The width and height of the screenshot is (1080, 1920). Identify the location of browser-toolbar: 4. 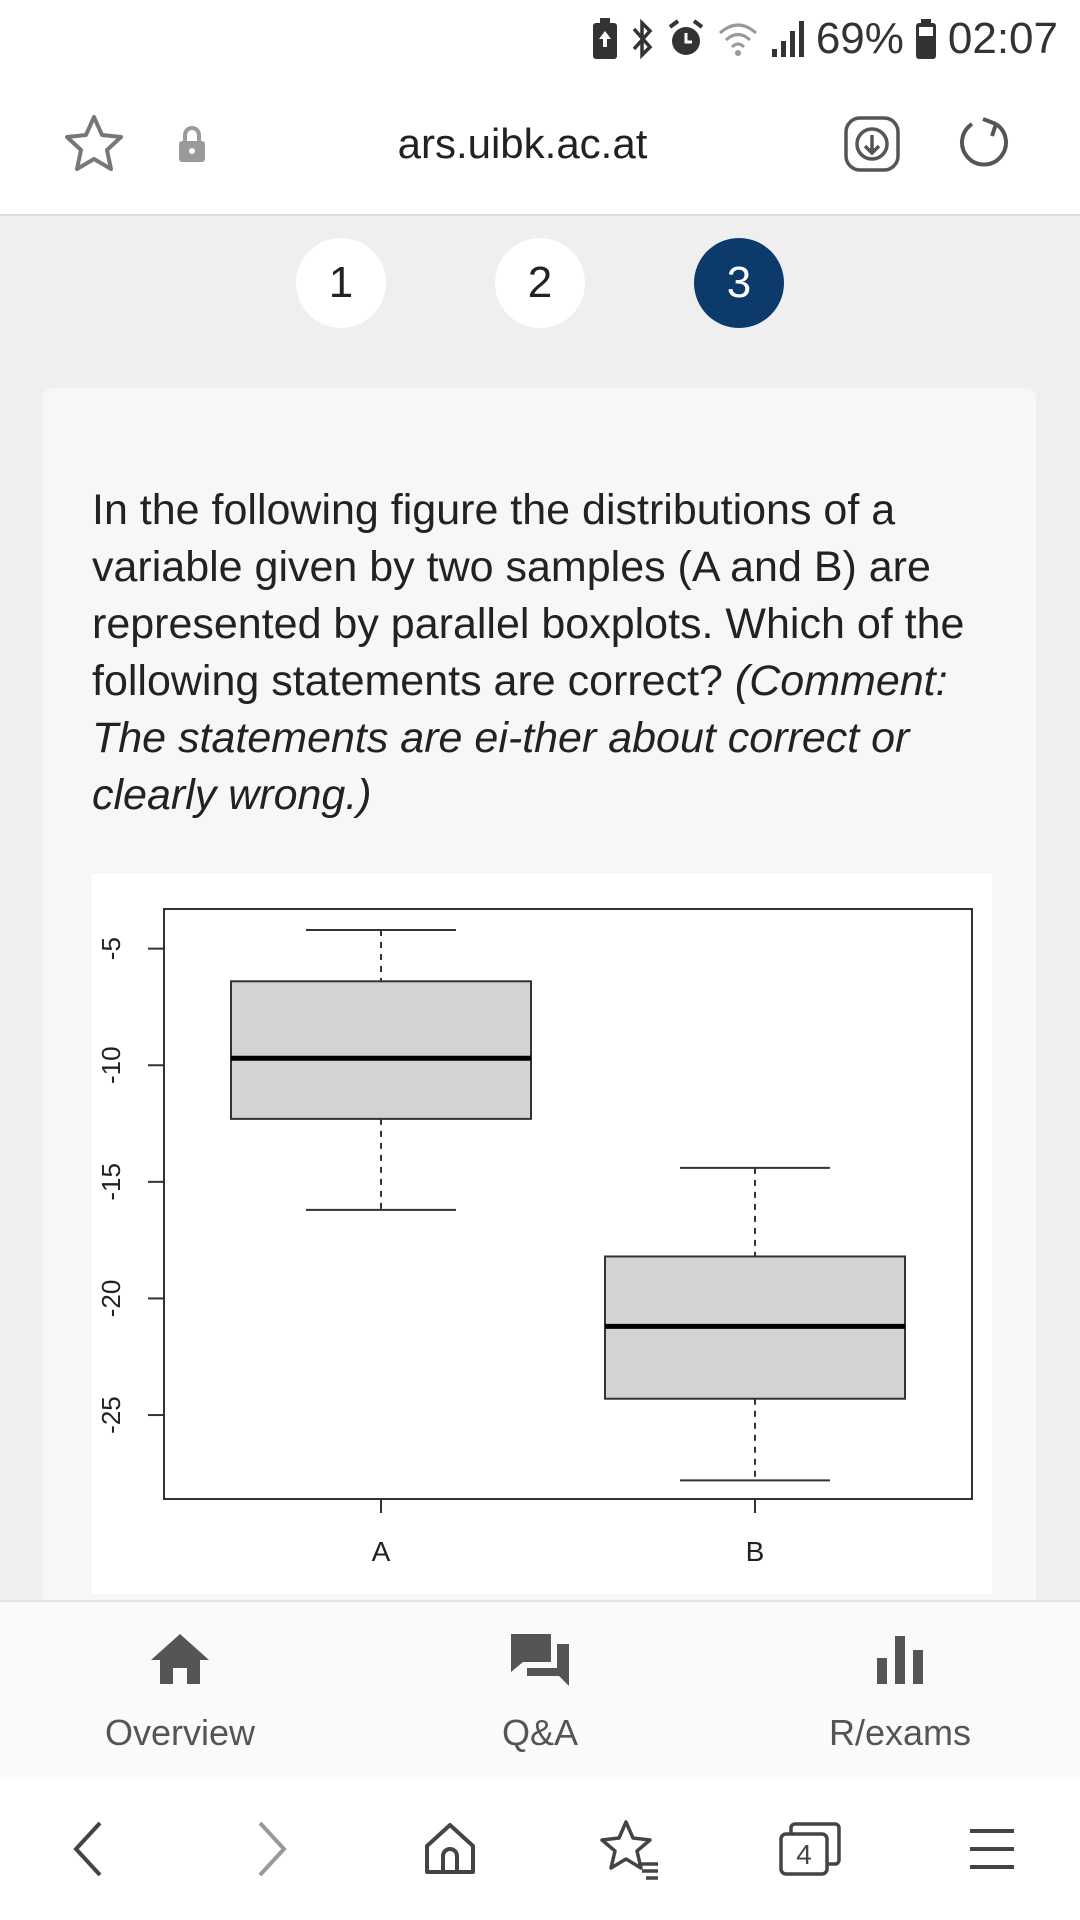
(540, 1849).